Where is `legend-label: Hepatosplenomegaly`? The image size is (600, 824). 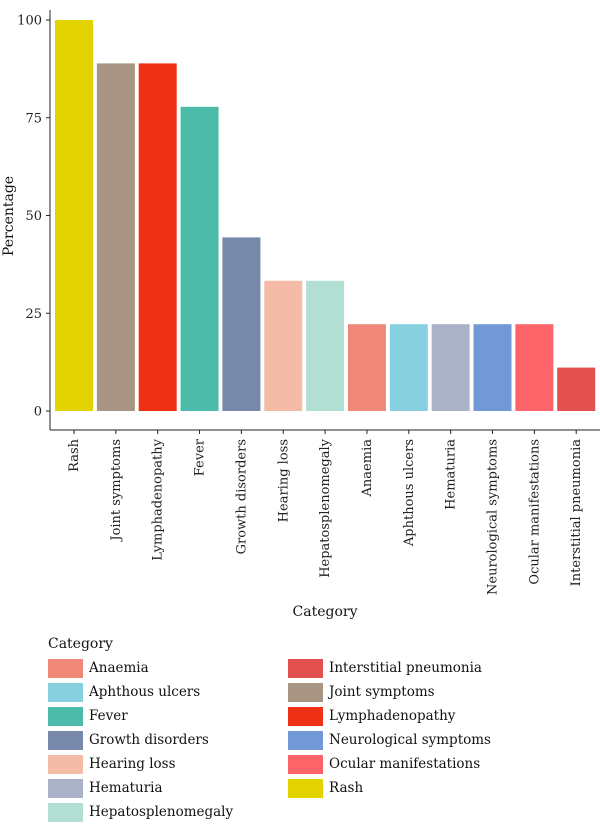 legend-label: Hepatosplenomegaly is located at coordinates (161, 812).